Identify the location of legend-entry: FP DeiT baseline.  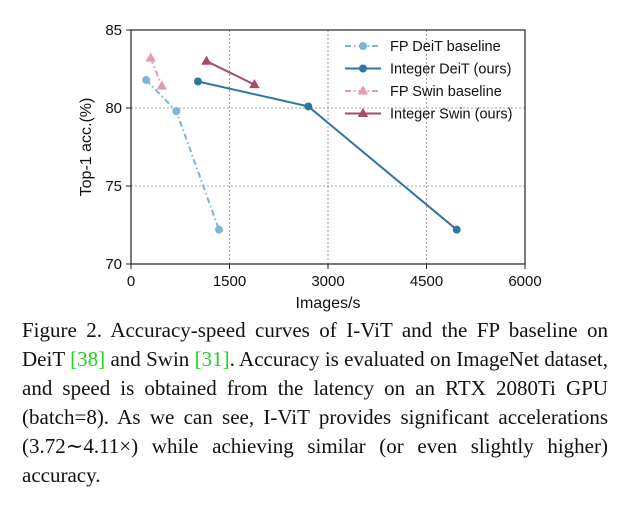
(423, 47).